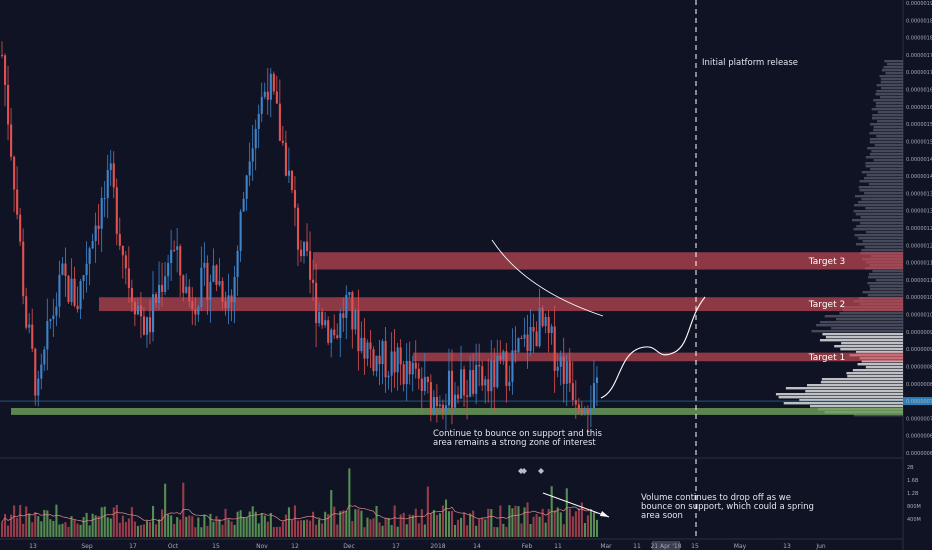  I want to click on price-tick-label: 0.00000155, so click(919, 125).